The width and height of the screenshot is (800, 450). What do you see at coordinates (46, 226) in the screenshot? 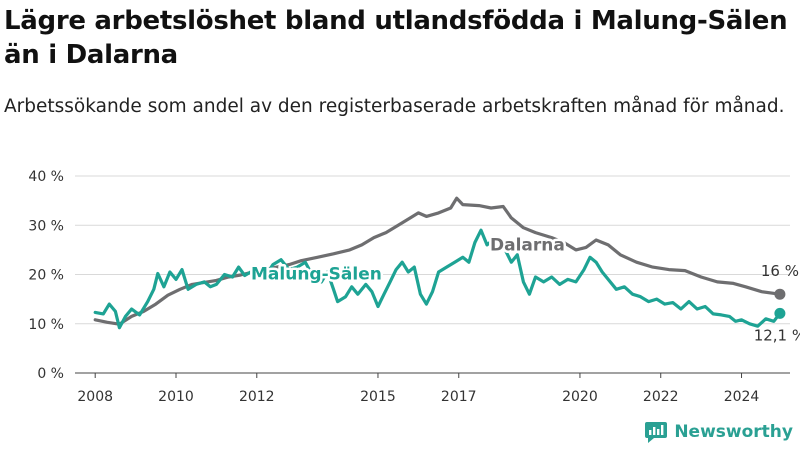
I see `y-tick-label: 30 %` at bounding box center [46, 226].